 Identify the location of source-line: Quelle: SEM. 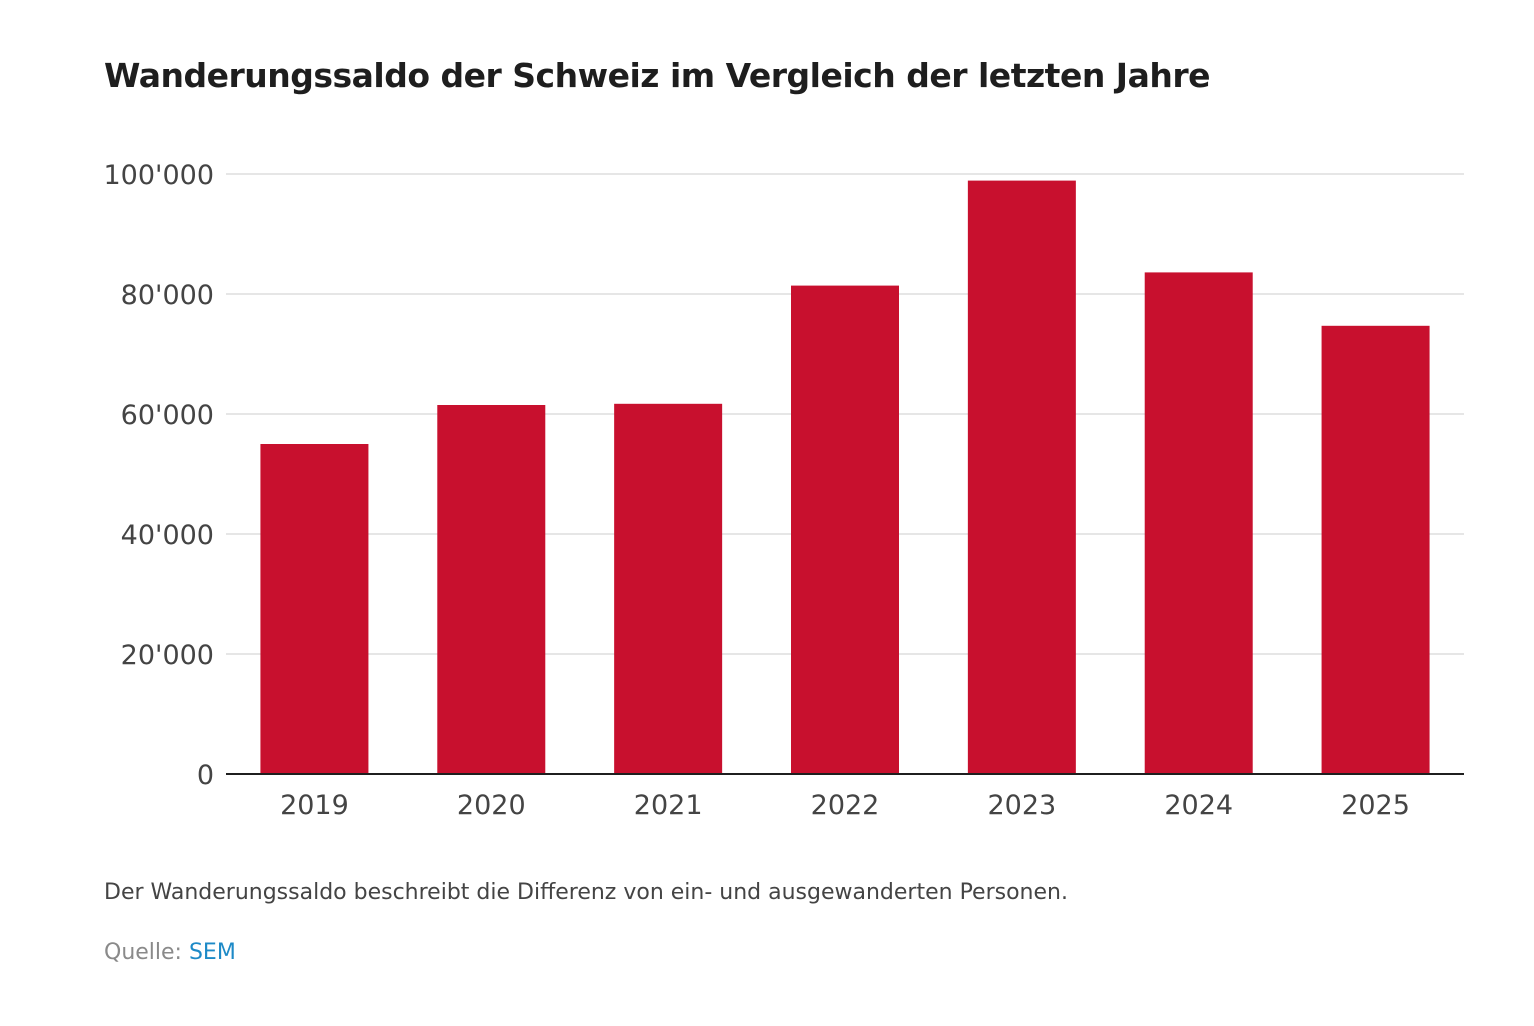
(170, 952).